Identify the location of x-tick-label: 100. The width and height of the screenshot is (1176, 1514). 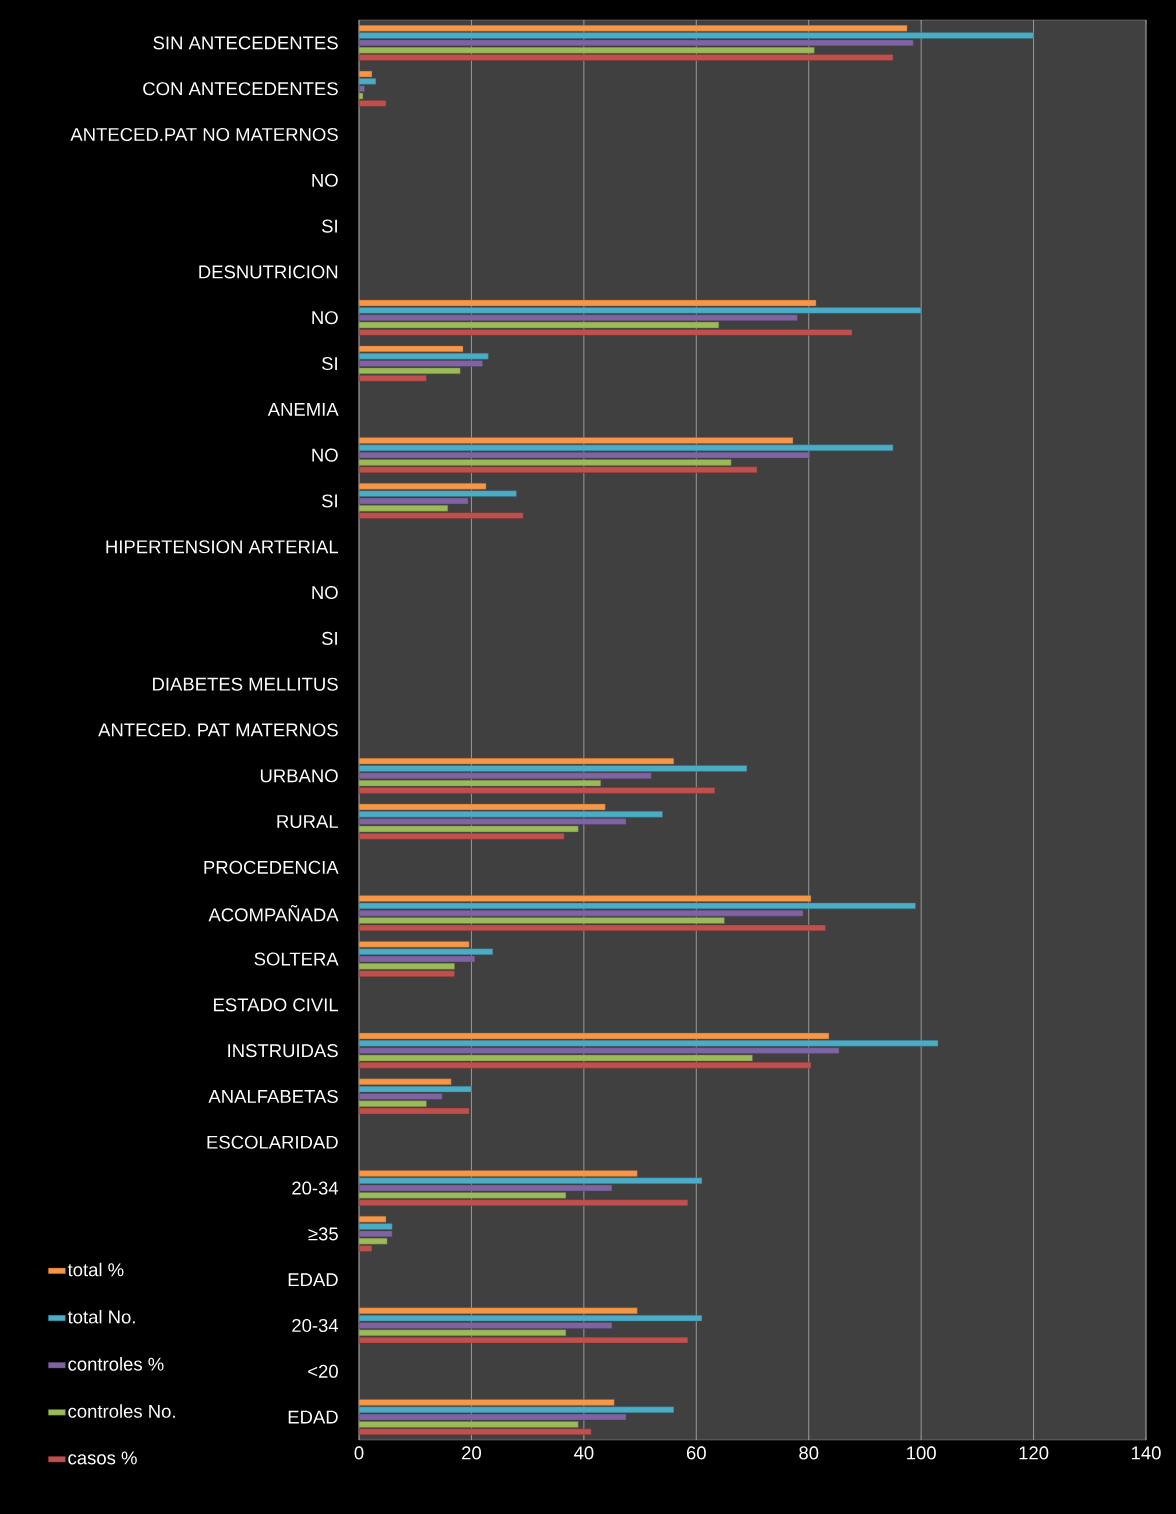
(921, 1453).